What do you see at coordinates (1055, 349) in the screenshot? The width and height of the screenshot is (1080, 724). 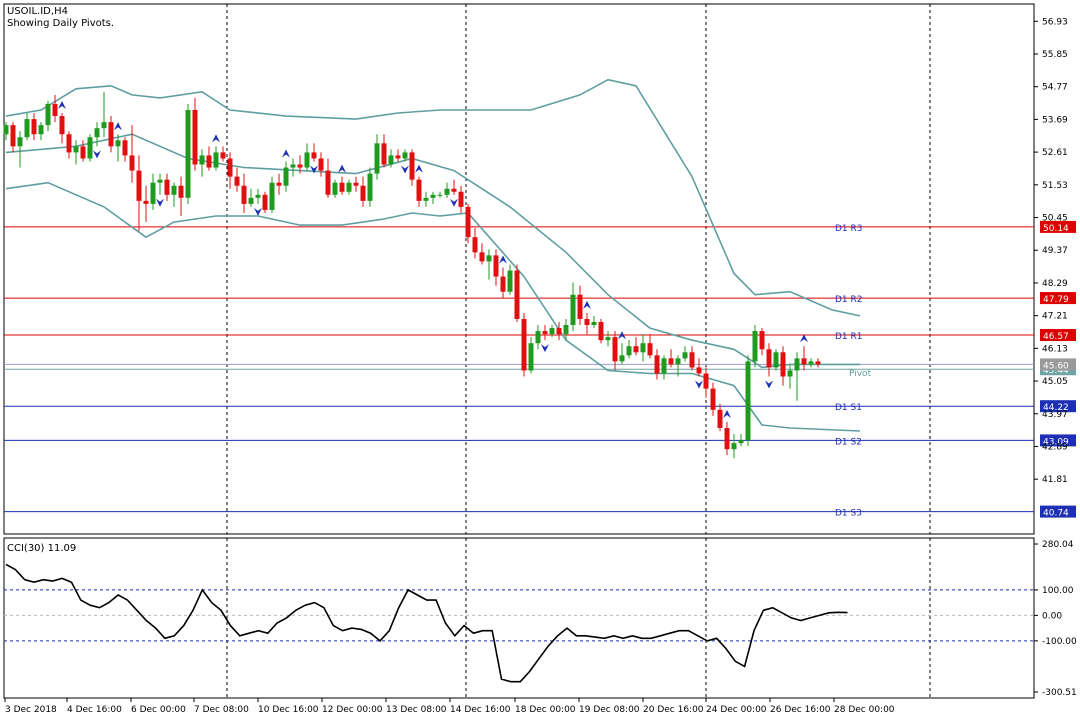 I see `price-tick-label: 46.13` at bounding box center [1055, 349].